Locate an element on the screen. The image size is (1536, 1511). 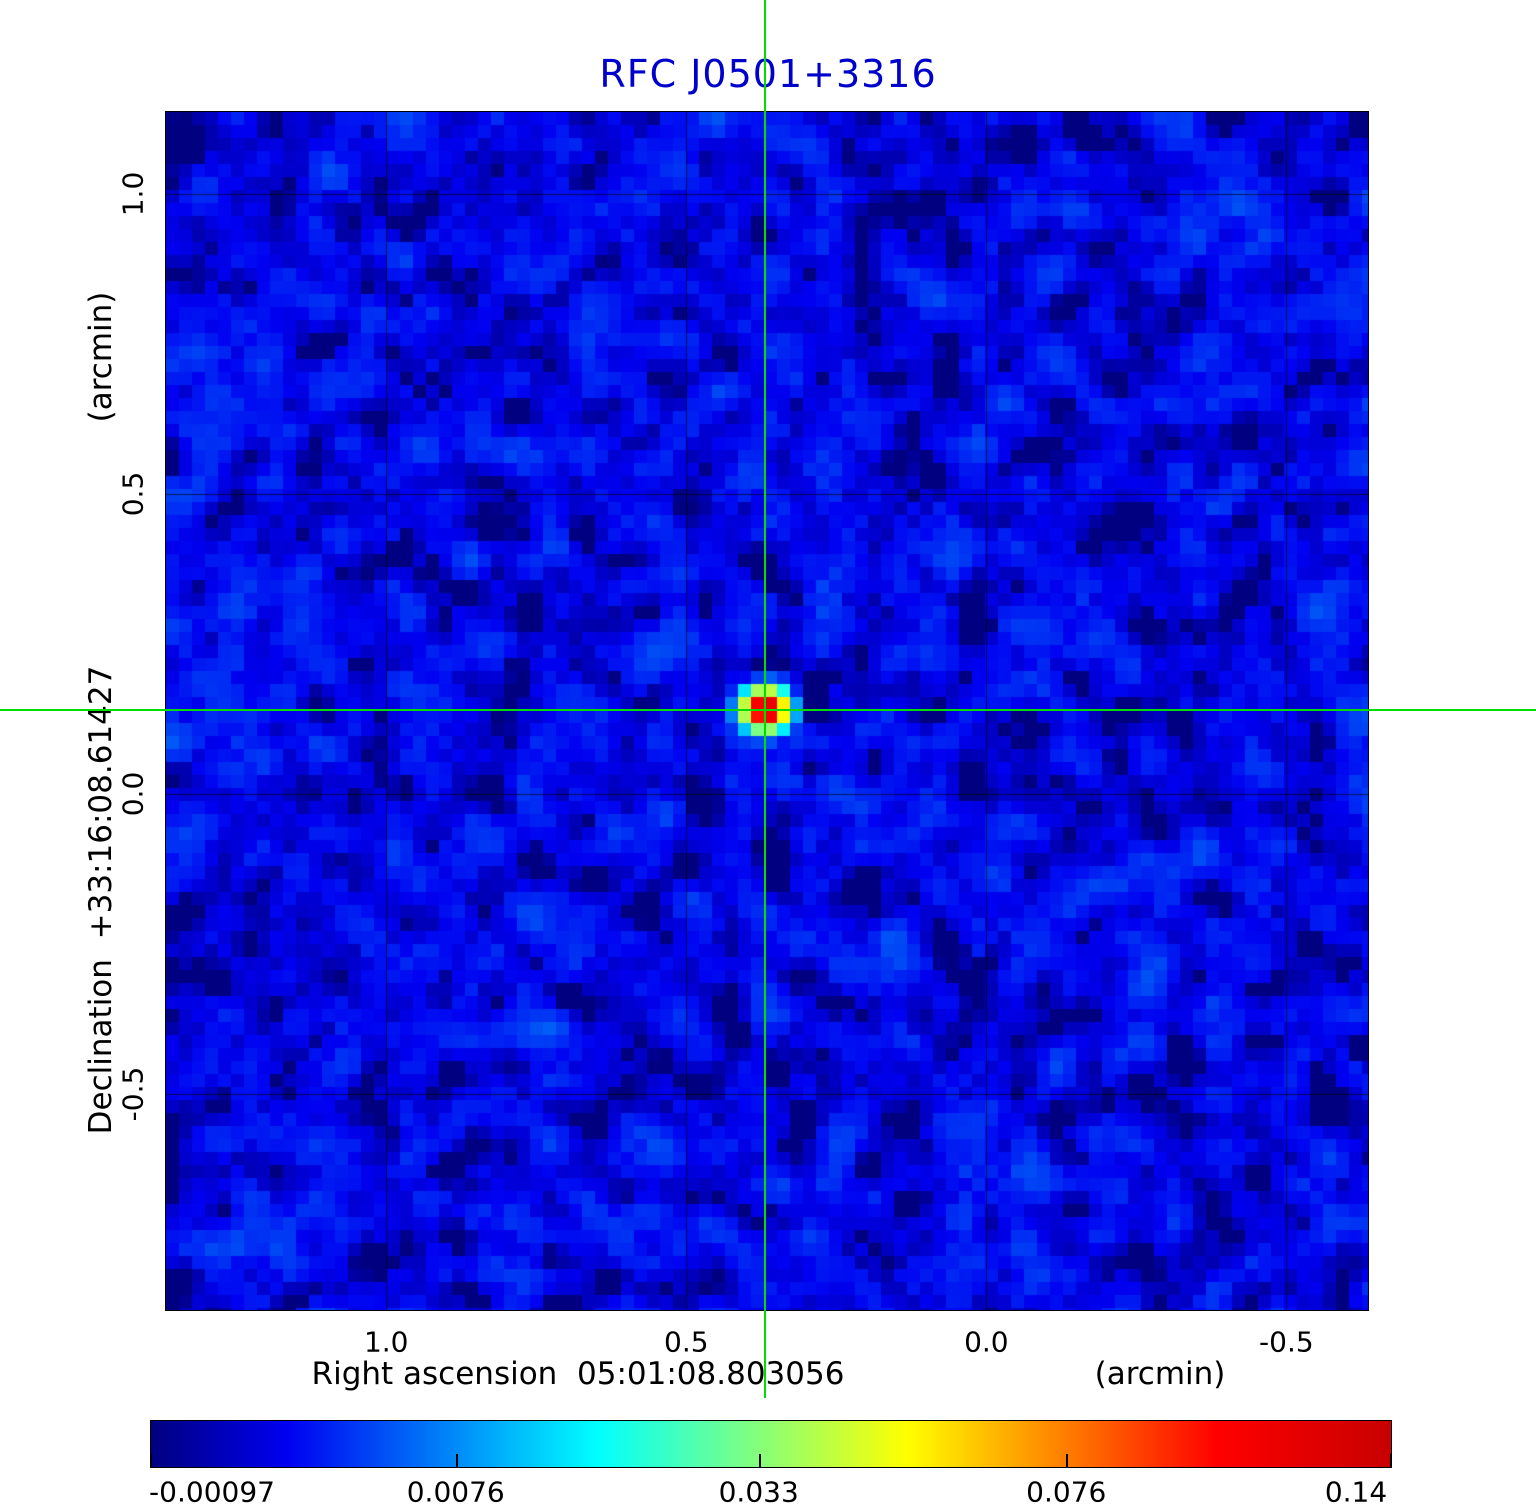
x-tick-label: -0.5 is located at coordinates (1286, 1342).